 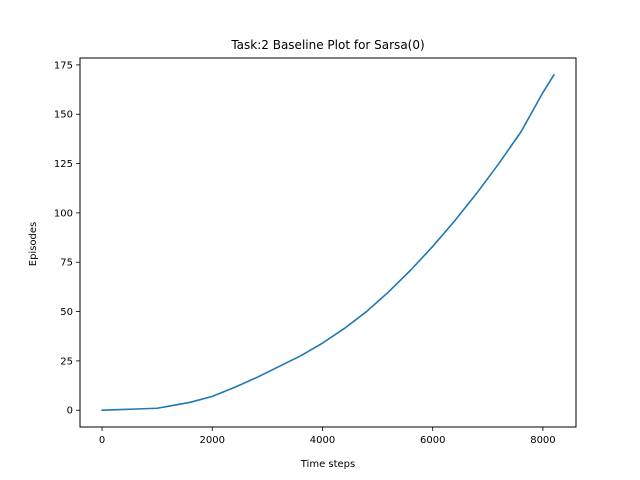 I want to click on y-tick-label: 75, so click(x=66, y=263).